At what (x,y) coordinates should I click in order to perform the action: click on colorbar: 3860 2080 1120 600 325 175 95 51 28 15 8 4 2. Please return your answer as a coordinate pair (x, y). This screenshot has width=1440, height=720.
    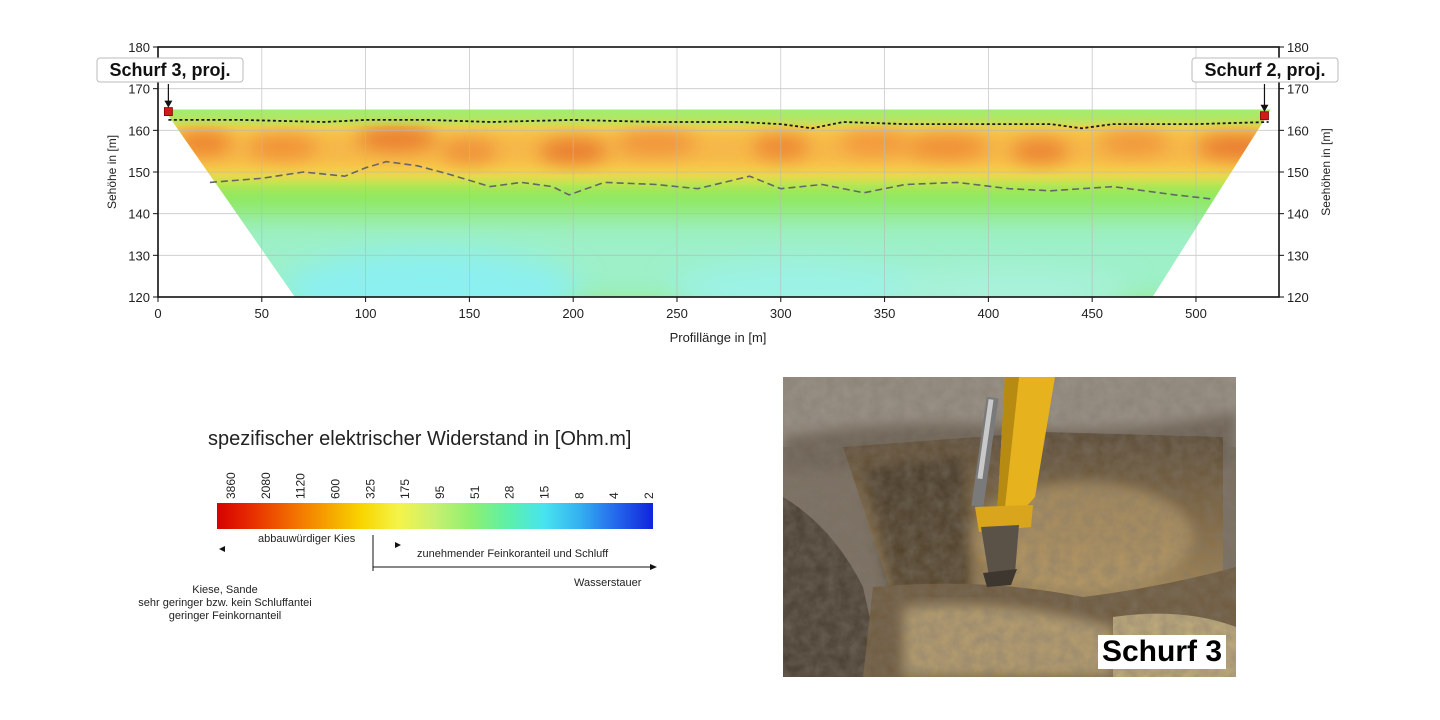
    Looking at the image, I should click on (436, 500).